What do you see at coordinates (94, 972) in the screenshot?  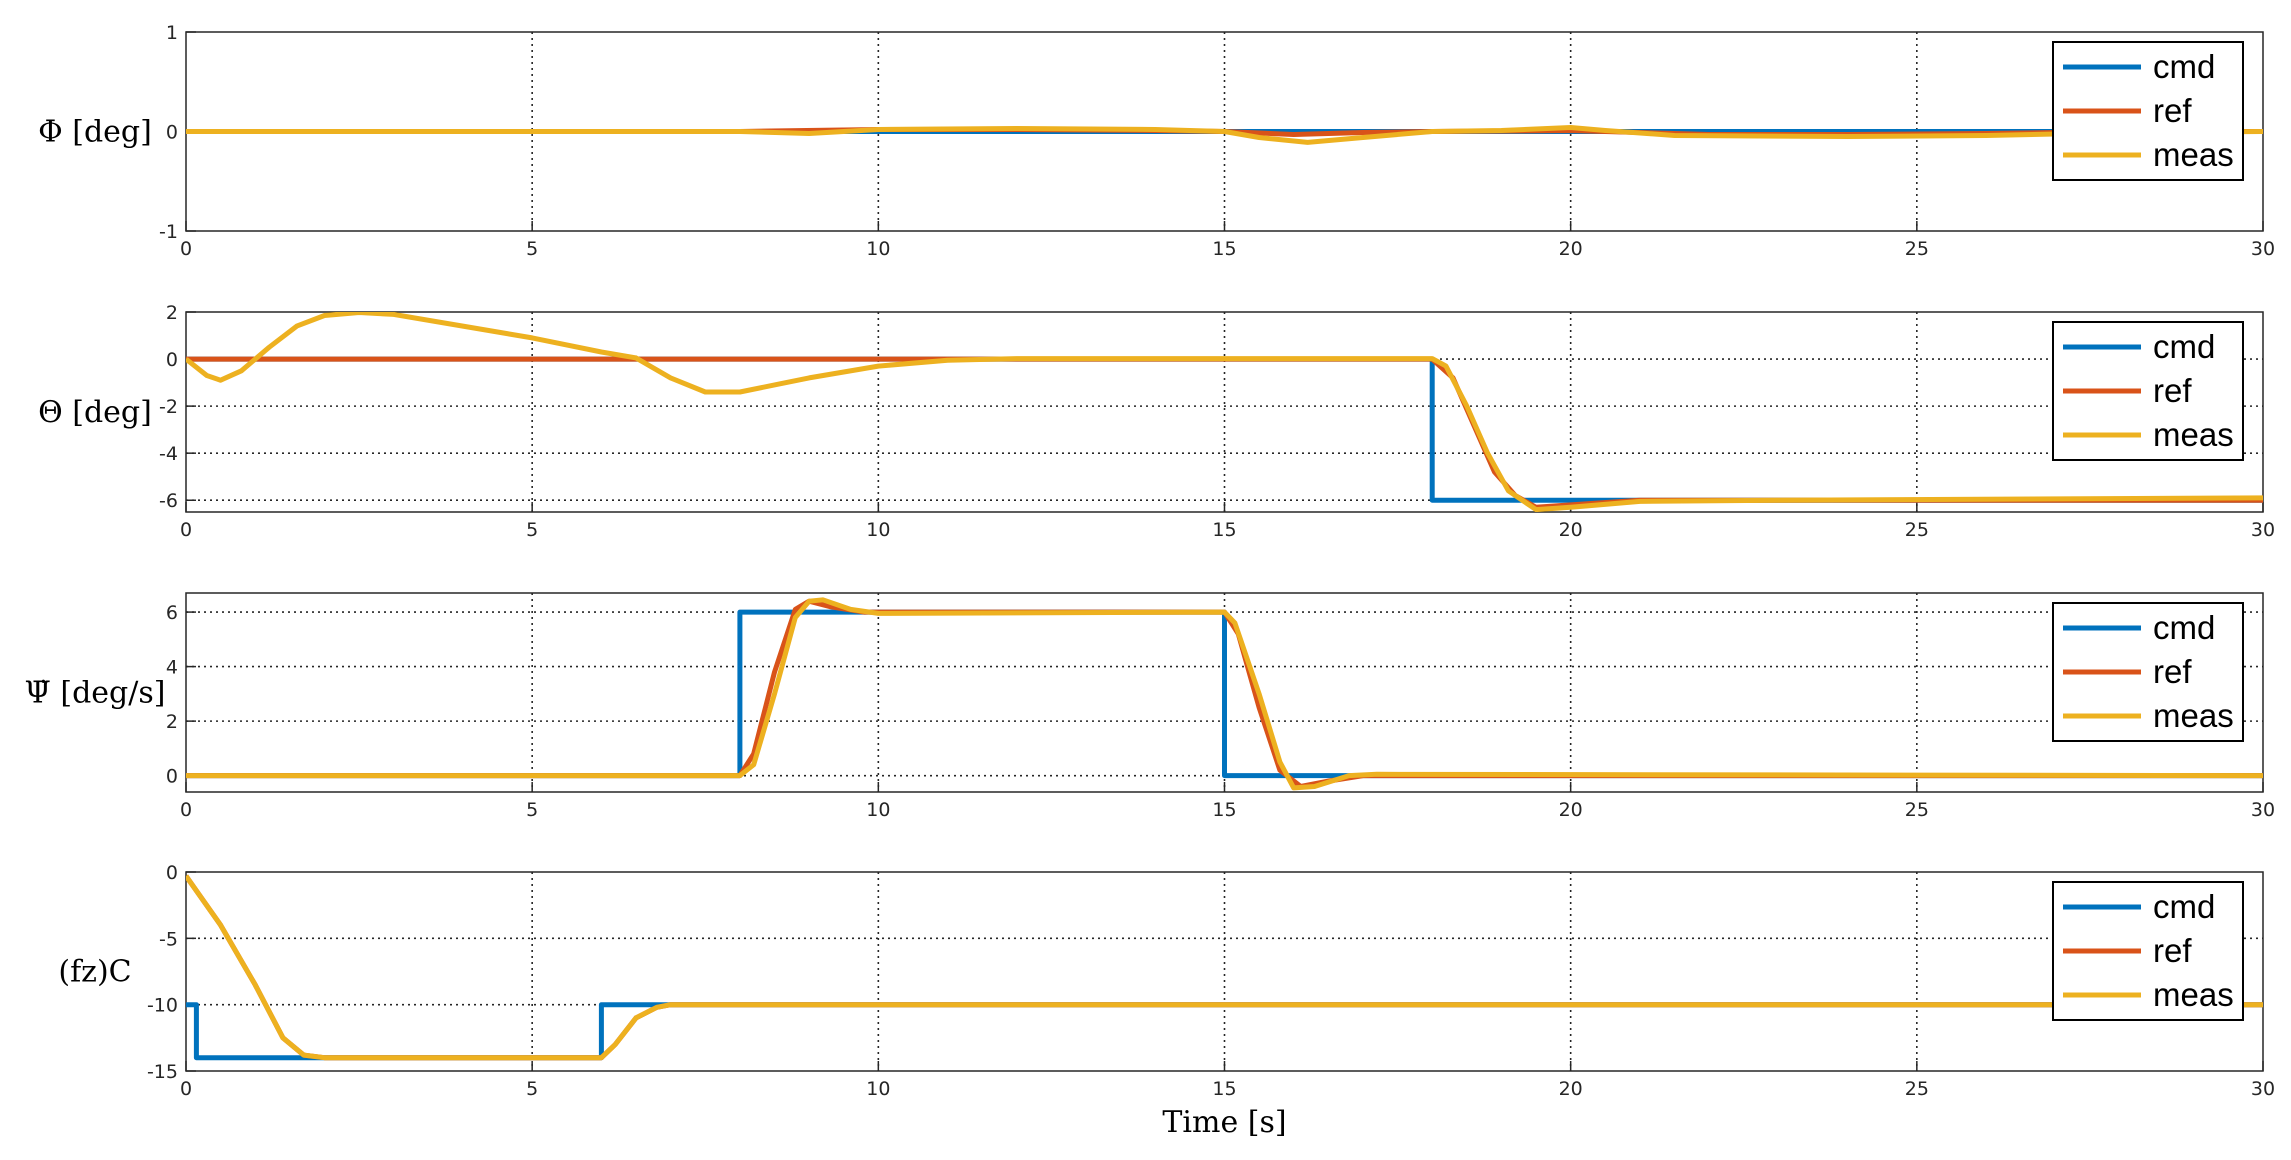 I see `y-axis-label: (fz)C` at bounding box center [94, 972].